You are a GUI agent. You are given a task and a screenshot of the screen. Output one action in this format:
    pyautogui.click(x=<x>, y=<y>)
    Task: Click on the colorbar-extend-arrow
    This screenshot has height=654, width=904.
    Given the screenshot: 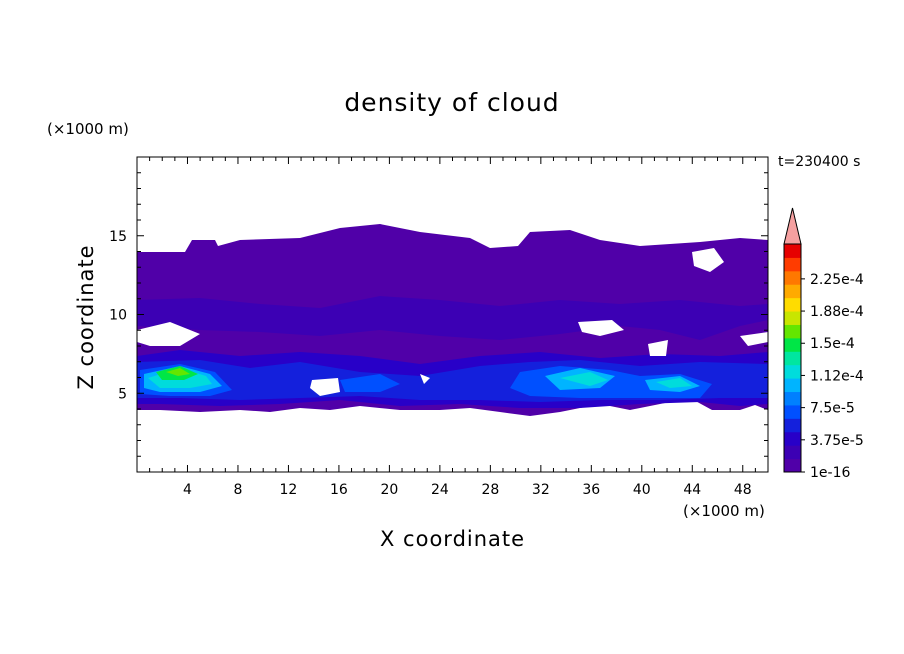 What is the action you would take?
    pyautogui.click(x=792, y=226)
    